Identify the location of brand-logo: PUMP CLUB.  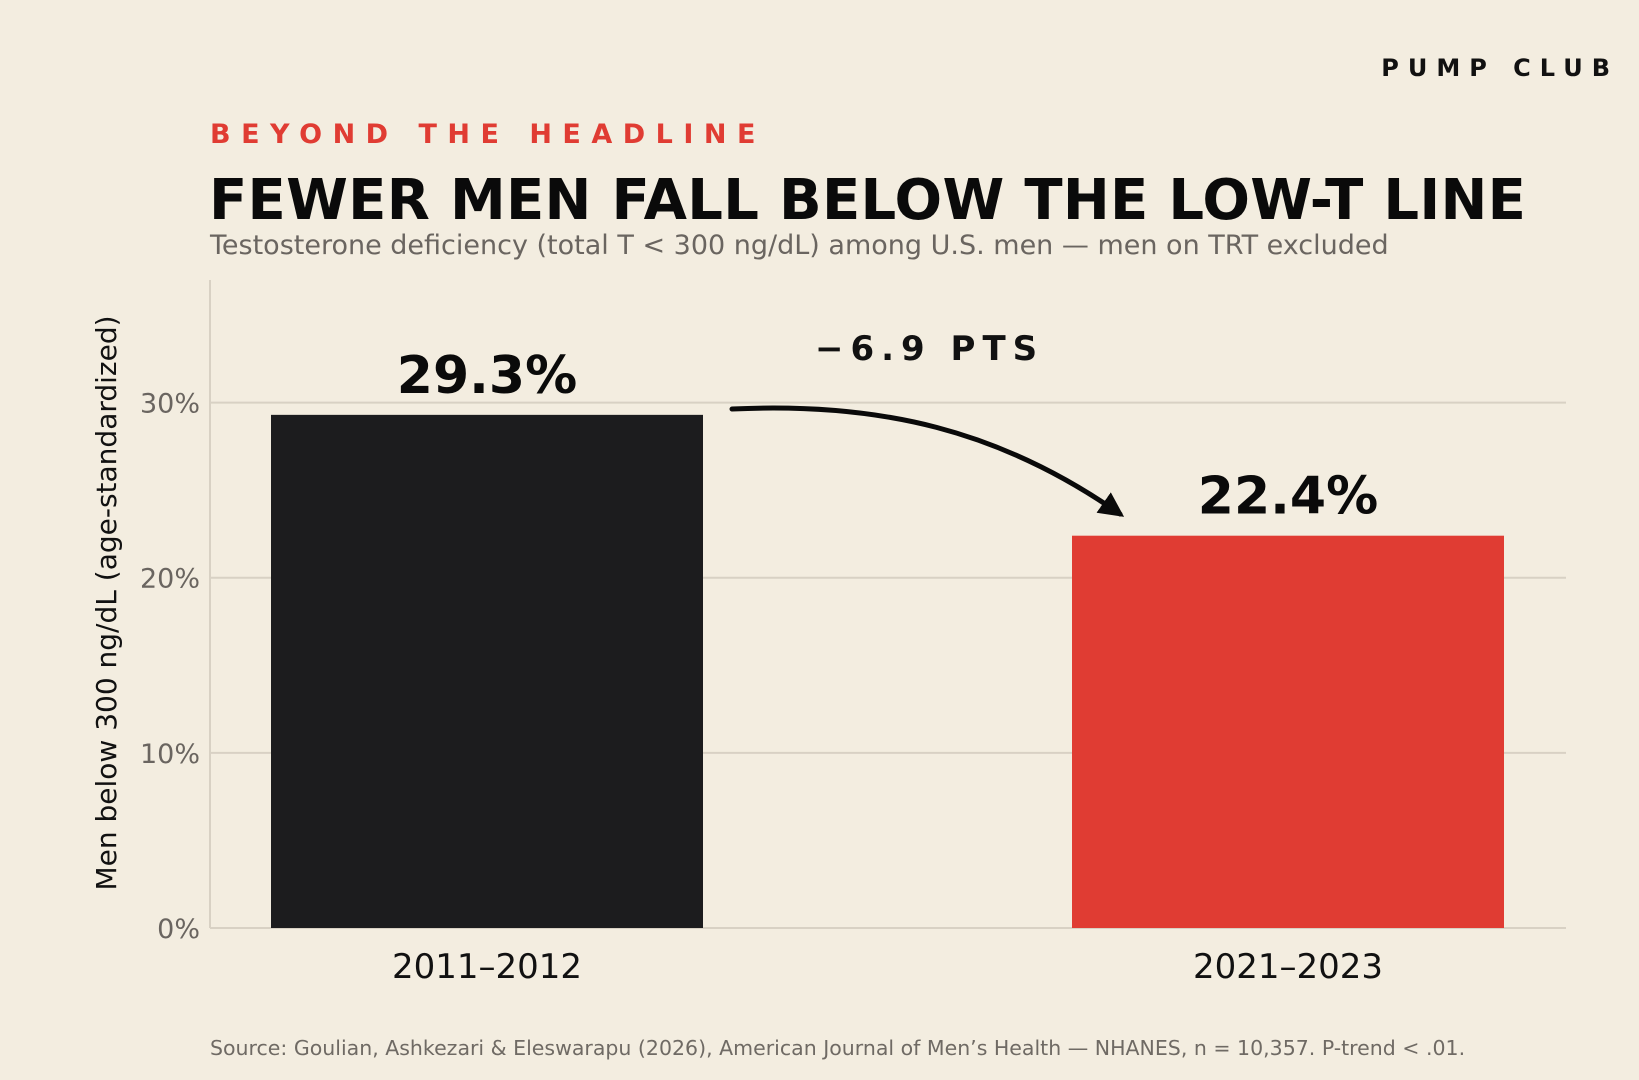
(1500, 68).